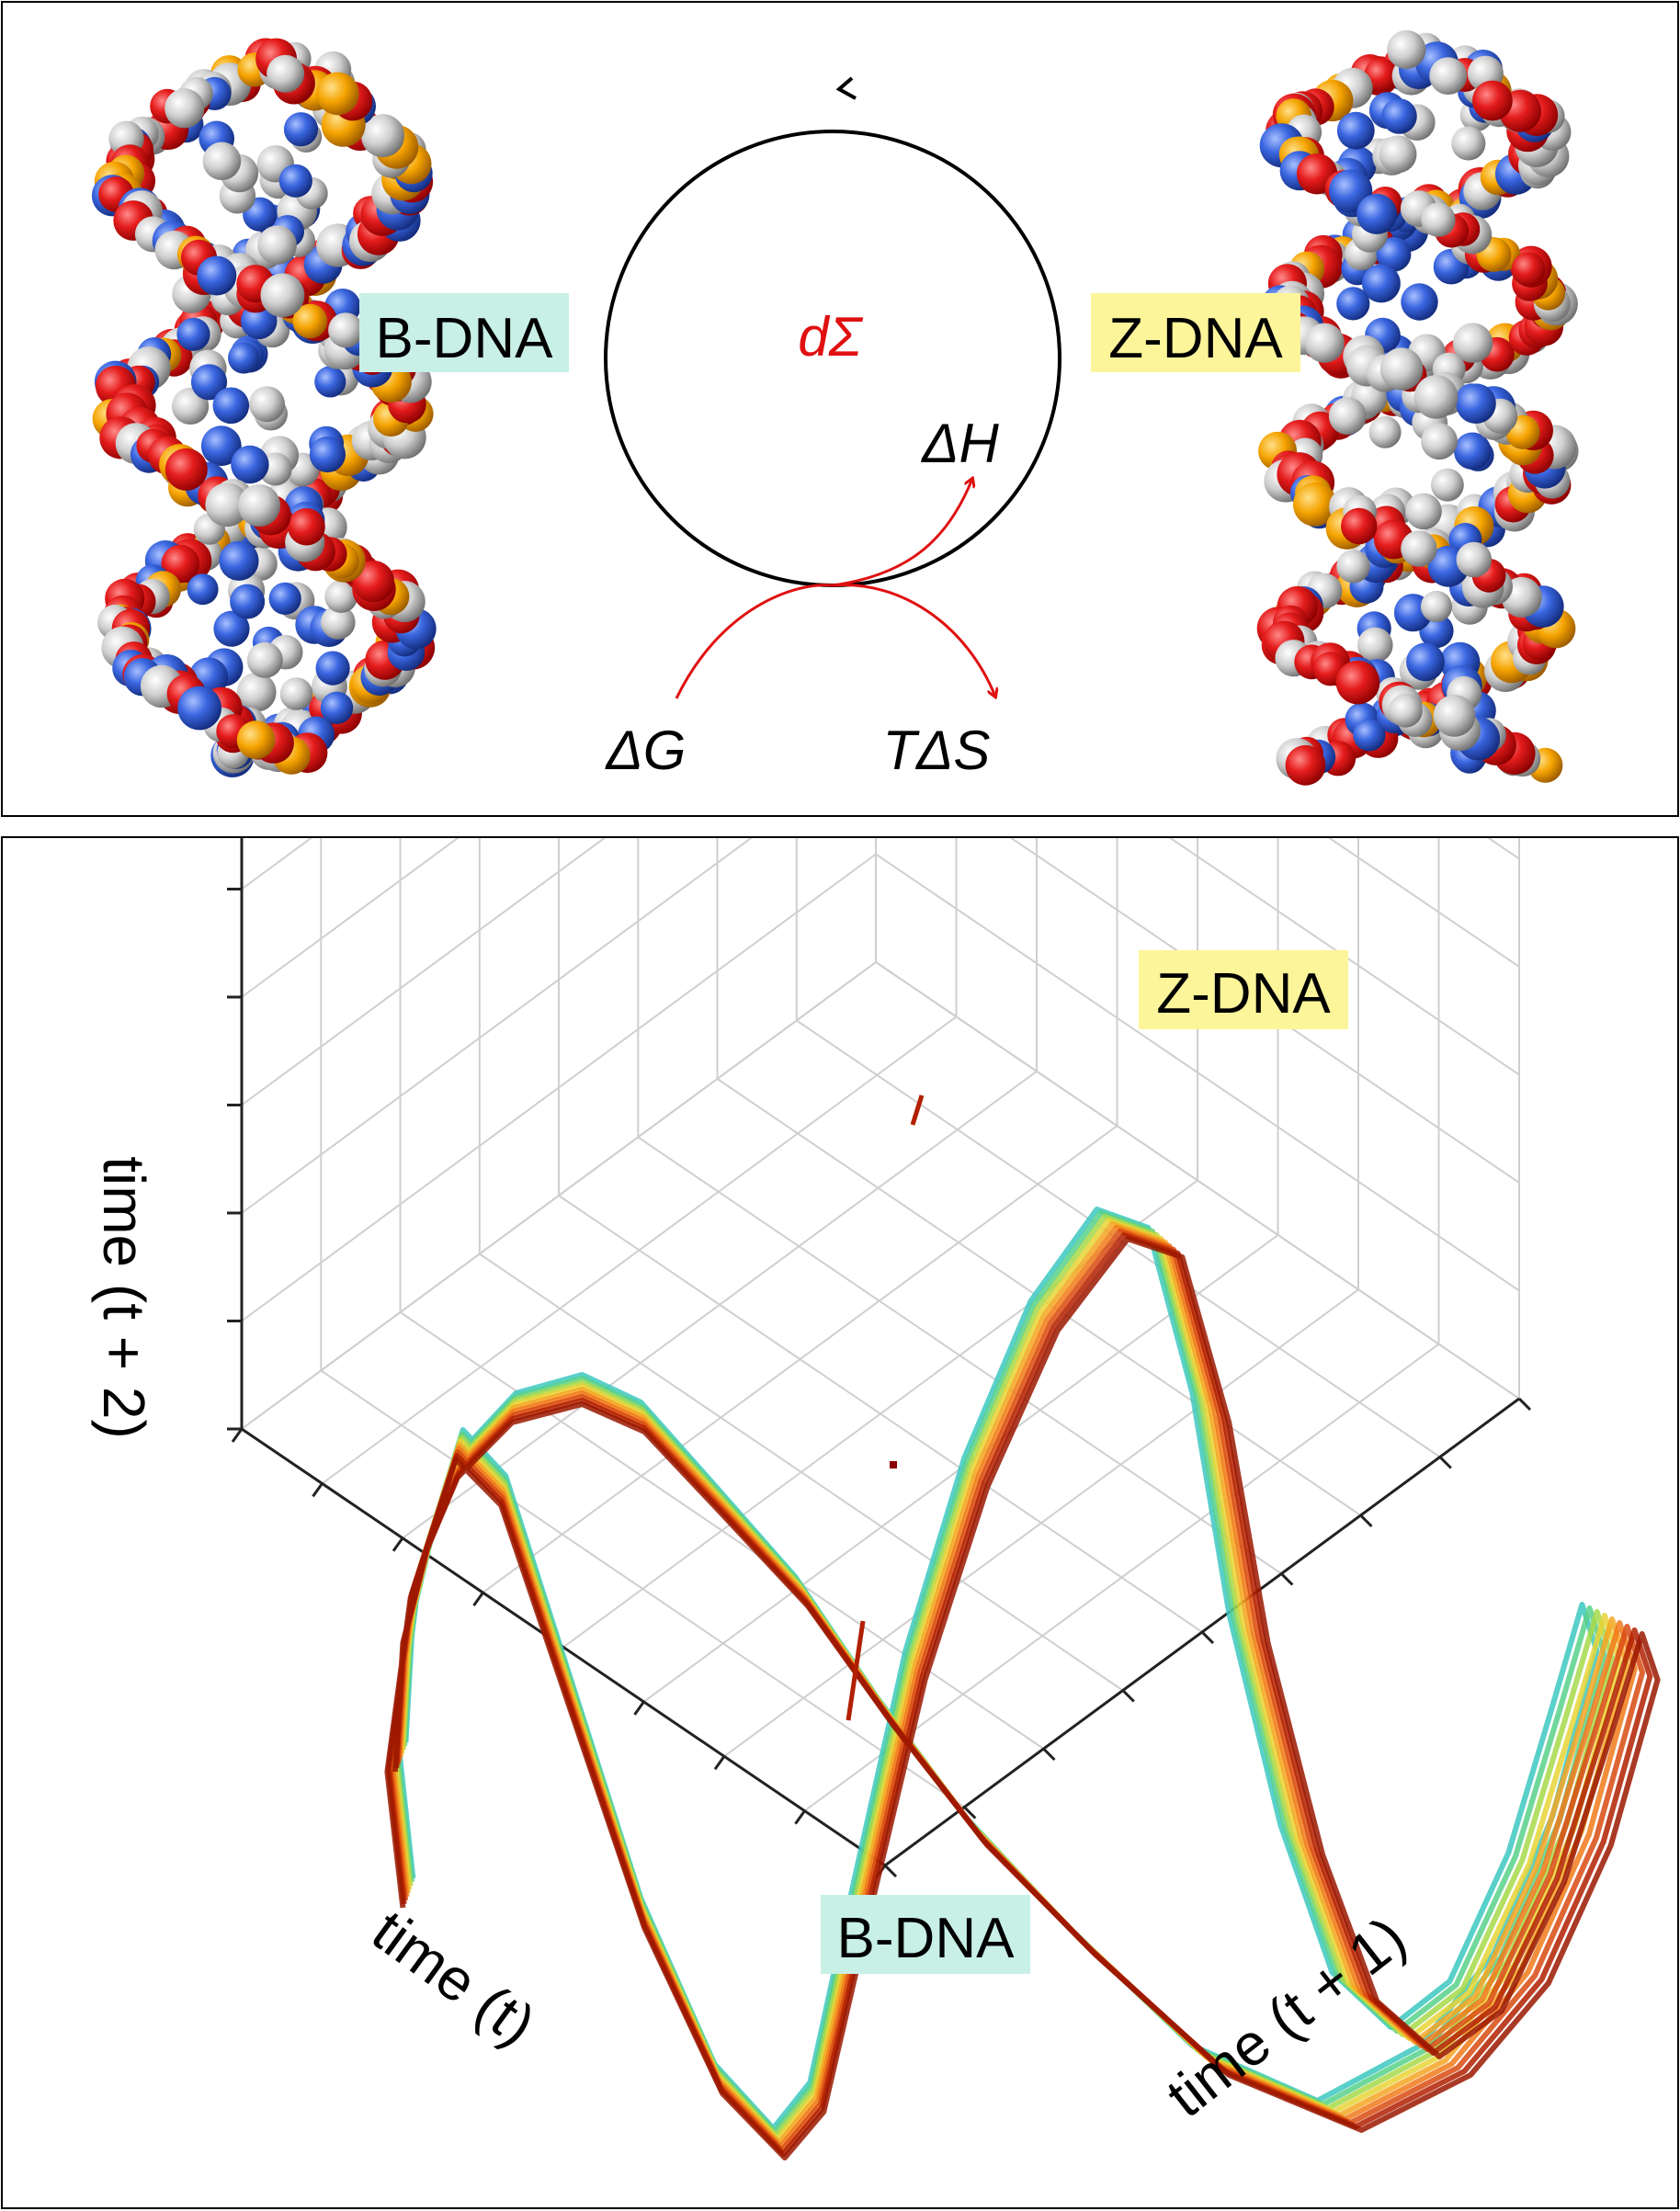 Image resolution: width=1680 pixels, height=2211 pixels. What do you see at coordinates (830, 337) in the screenshot?
I see `entropy-production-label: dΣ` at bounding box center [830, 337].